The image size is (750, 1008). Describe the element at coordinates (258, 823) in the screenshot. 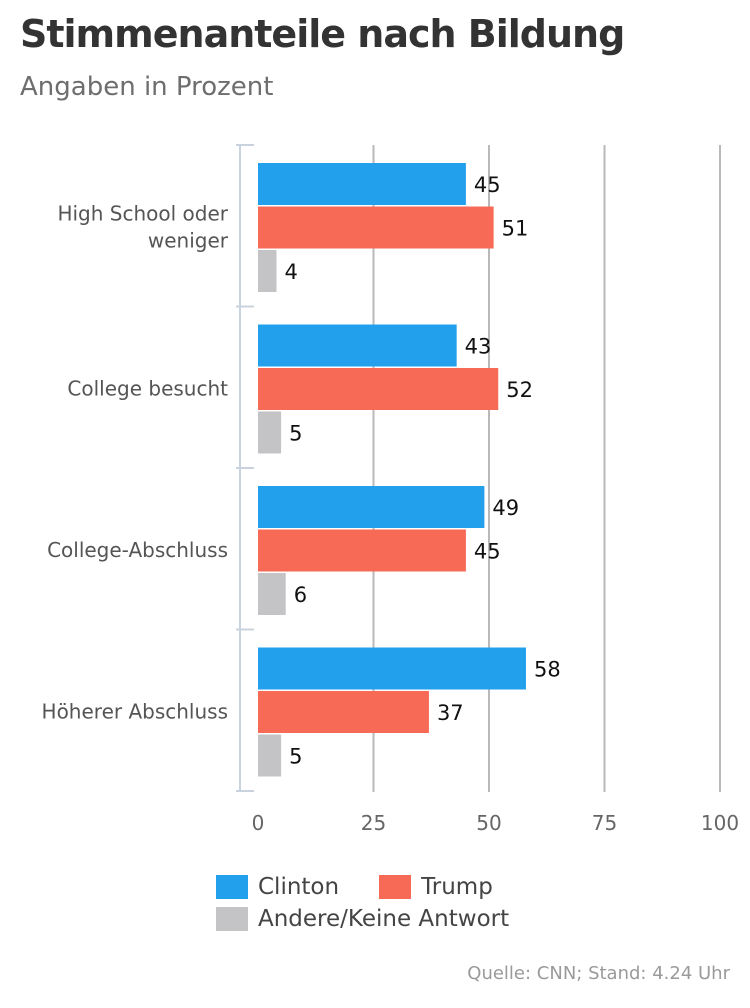

I see `x-tick-label: 0` at that location.